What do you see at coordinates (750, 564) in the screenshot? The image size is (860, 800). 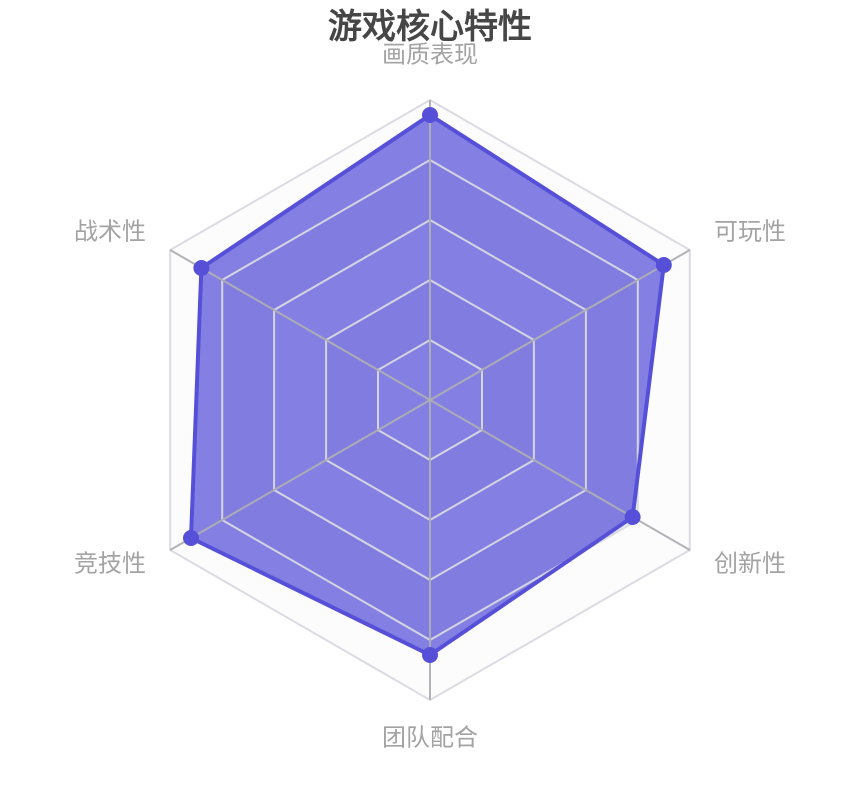 I see `axis-label-chuangxinxing: 创新性` at bounding box center [750, 564].